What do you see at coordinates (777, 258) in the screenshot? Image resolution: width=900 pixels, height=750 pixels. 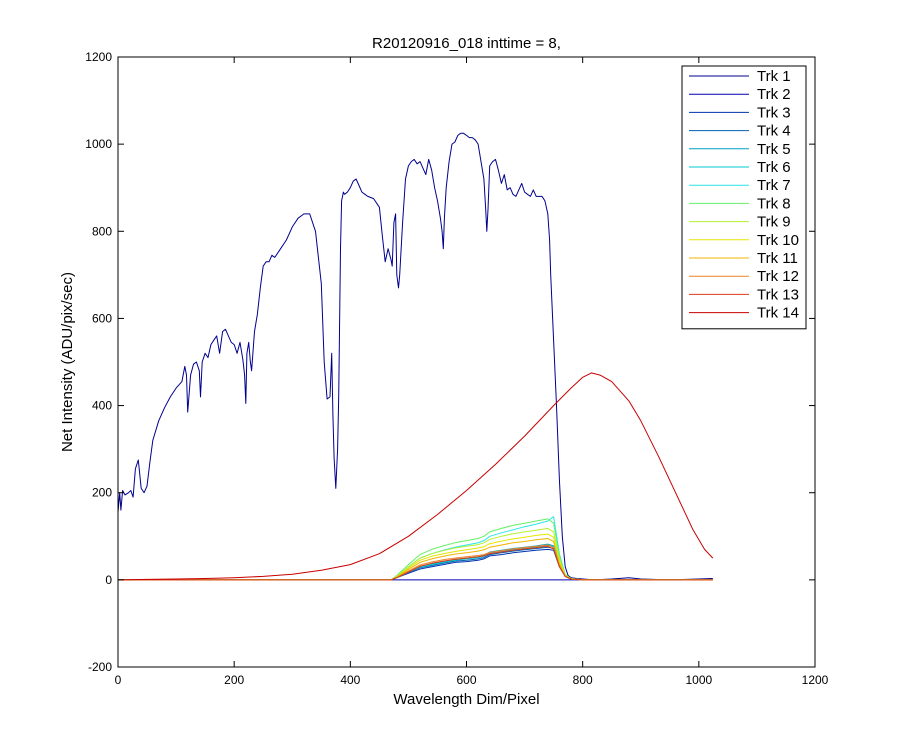 I see `legend-label: Trk 11` at bounding box center [777, 258].